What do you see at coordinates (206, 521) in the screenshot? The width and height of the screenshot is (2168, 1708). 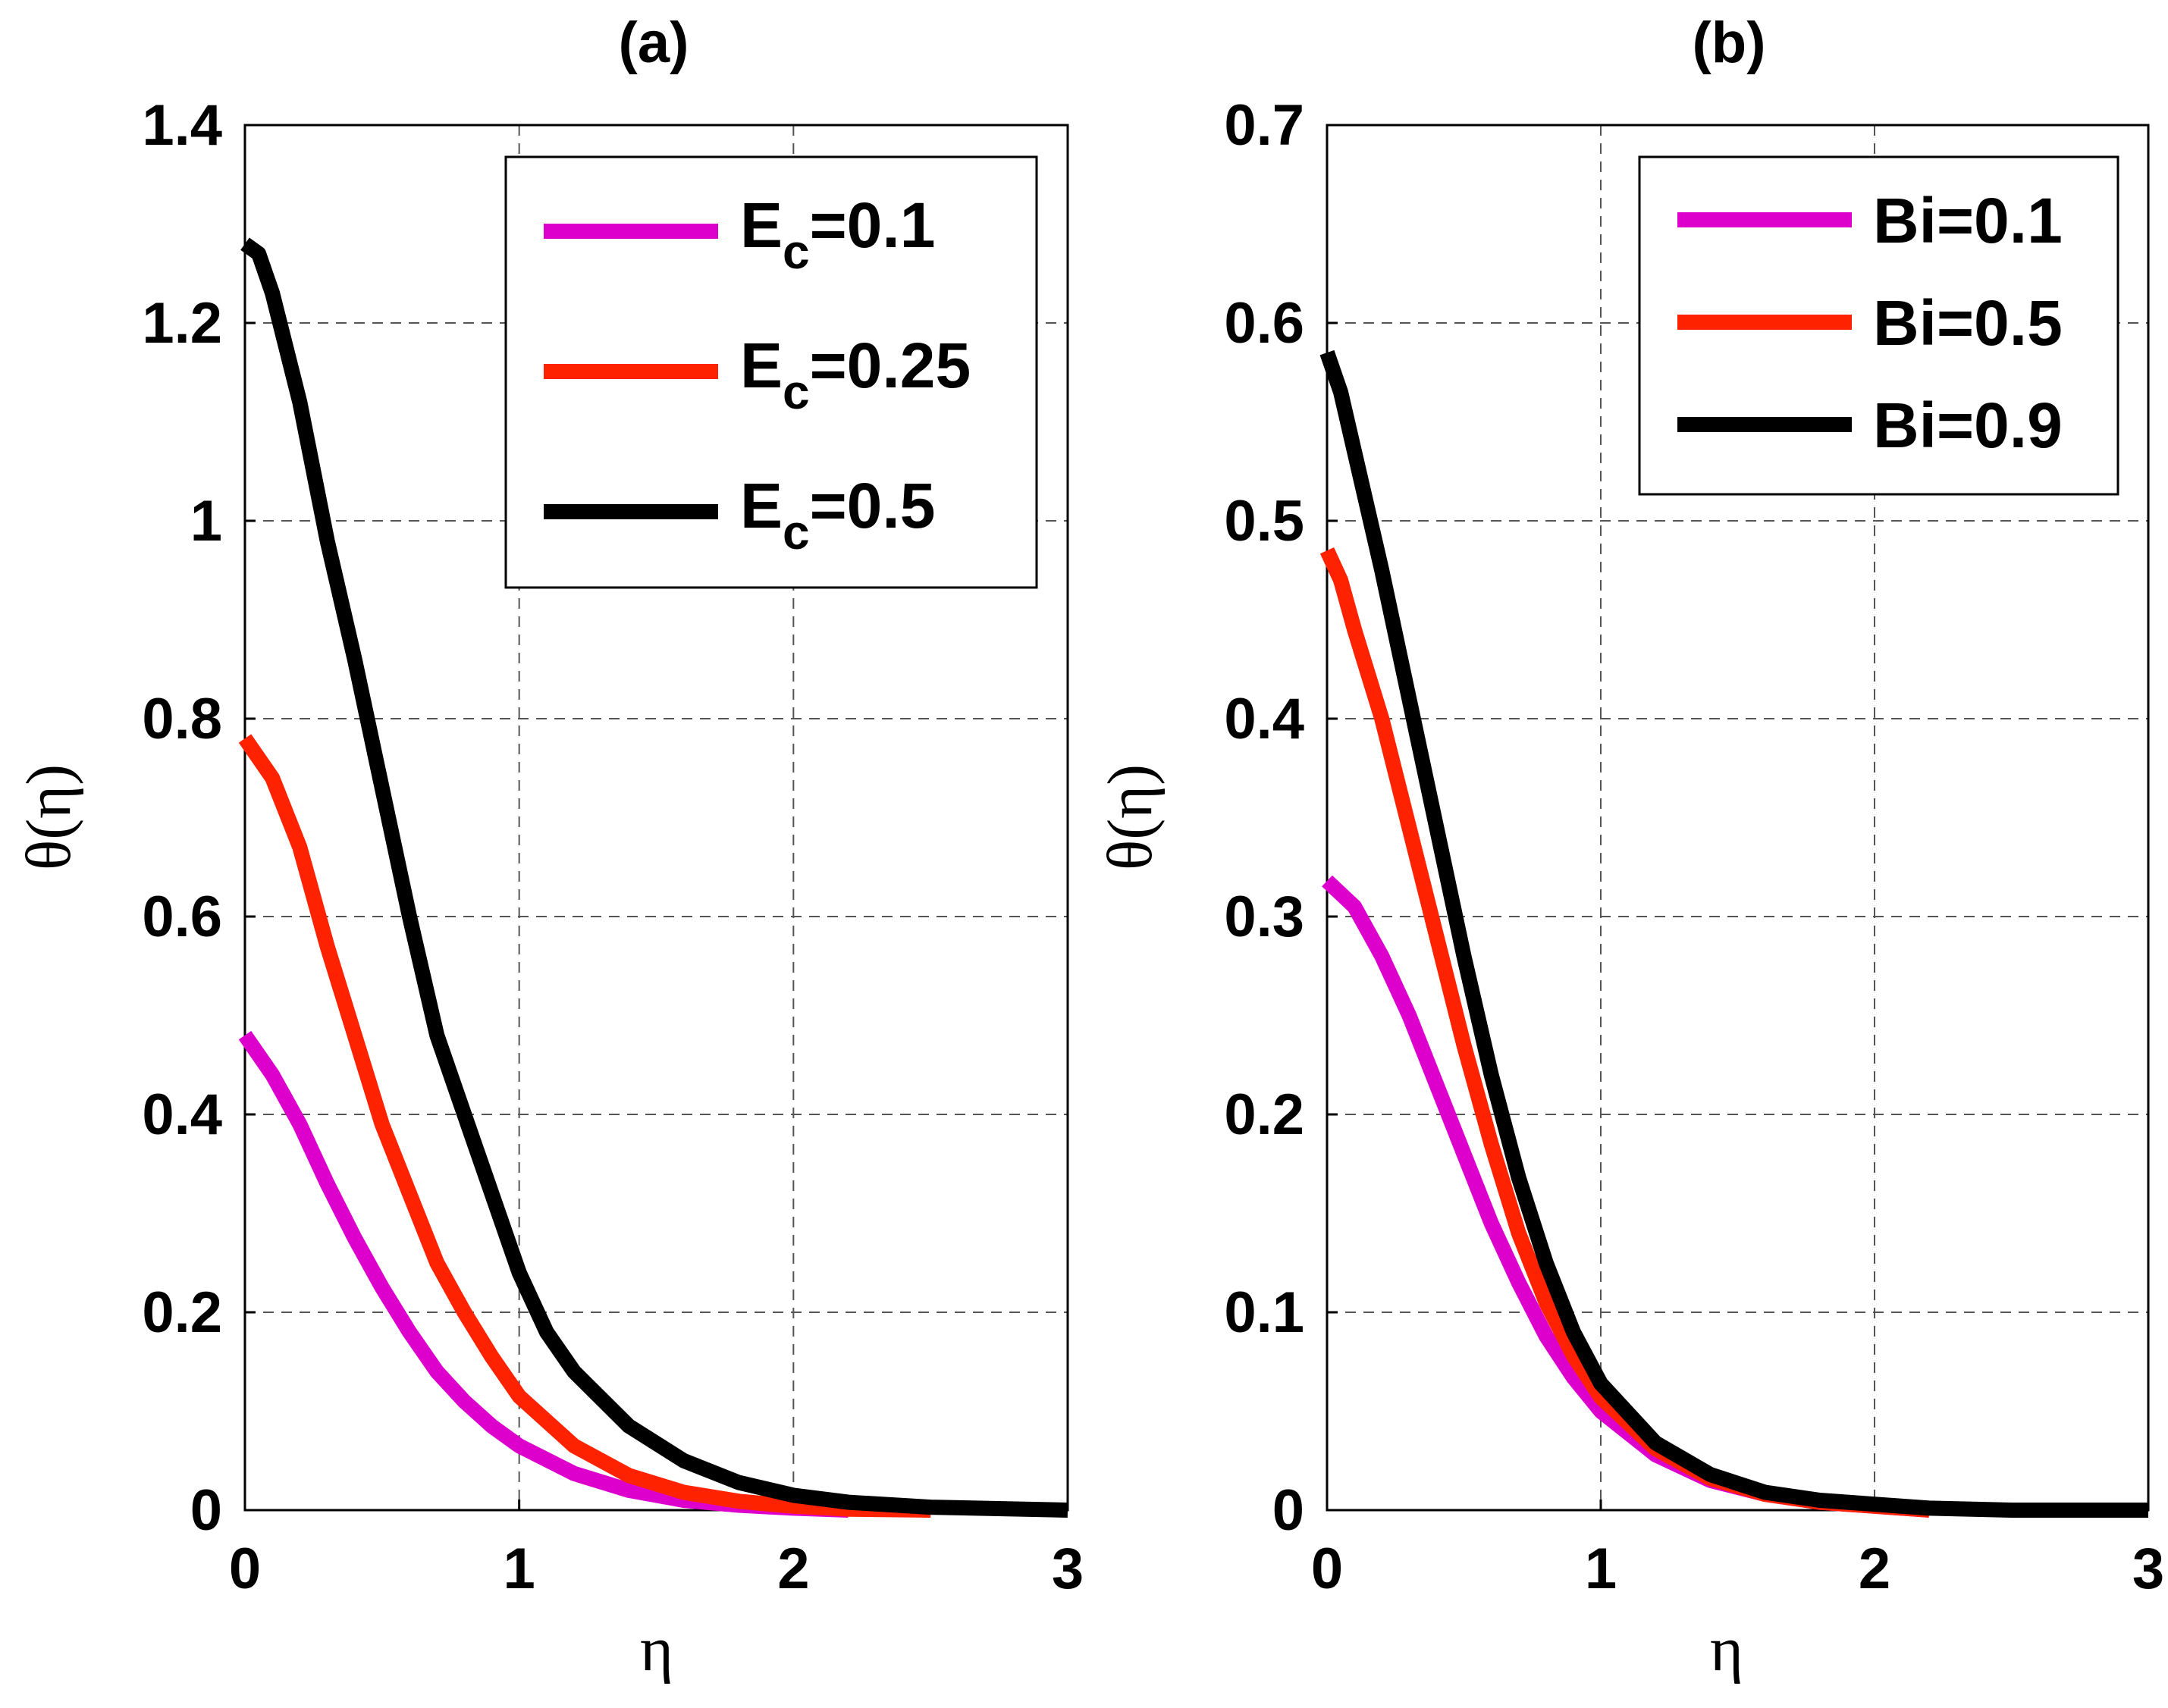 I see `panel-a-y-tick-label: 1` at bounding box center [206, 521].